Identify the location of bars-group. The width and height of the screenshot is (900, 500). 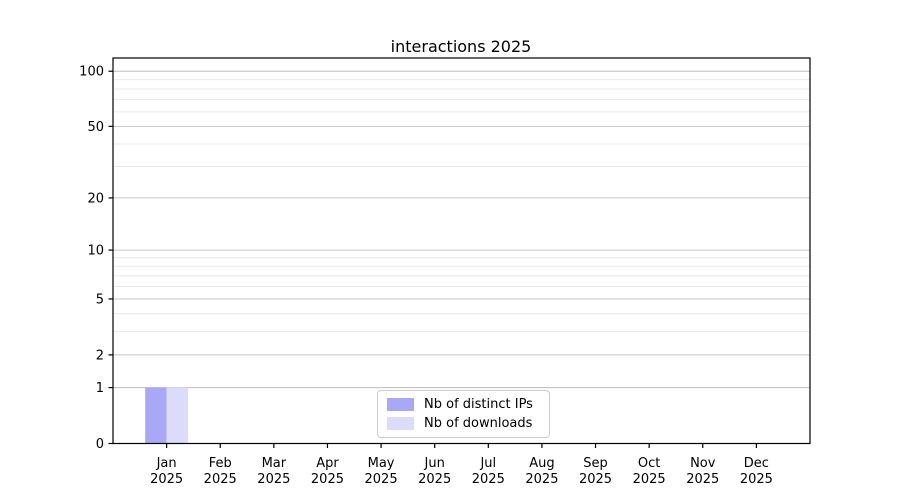
(167, 415).